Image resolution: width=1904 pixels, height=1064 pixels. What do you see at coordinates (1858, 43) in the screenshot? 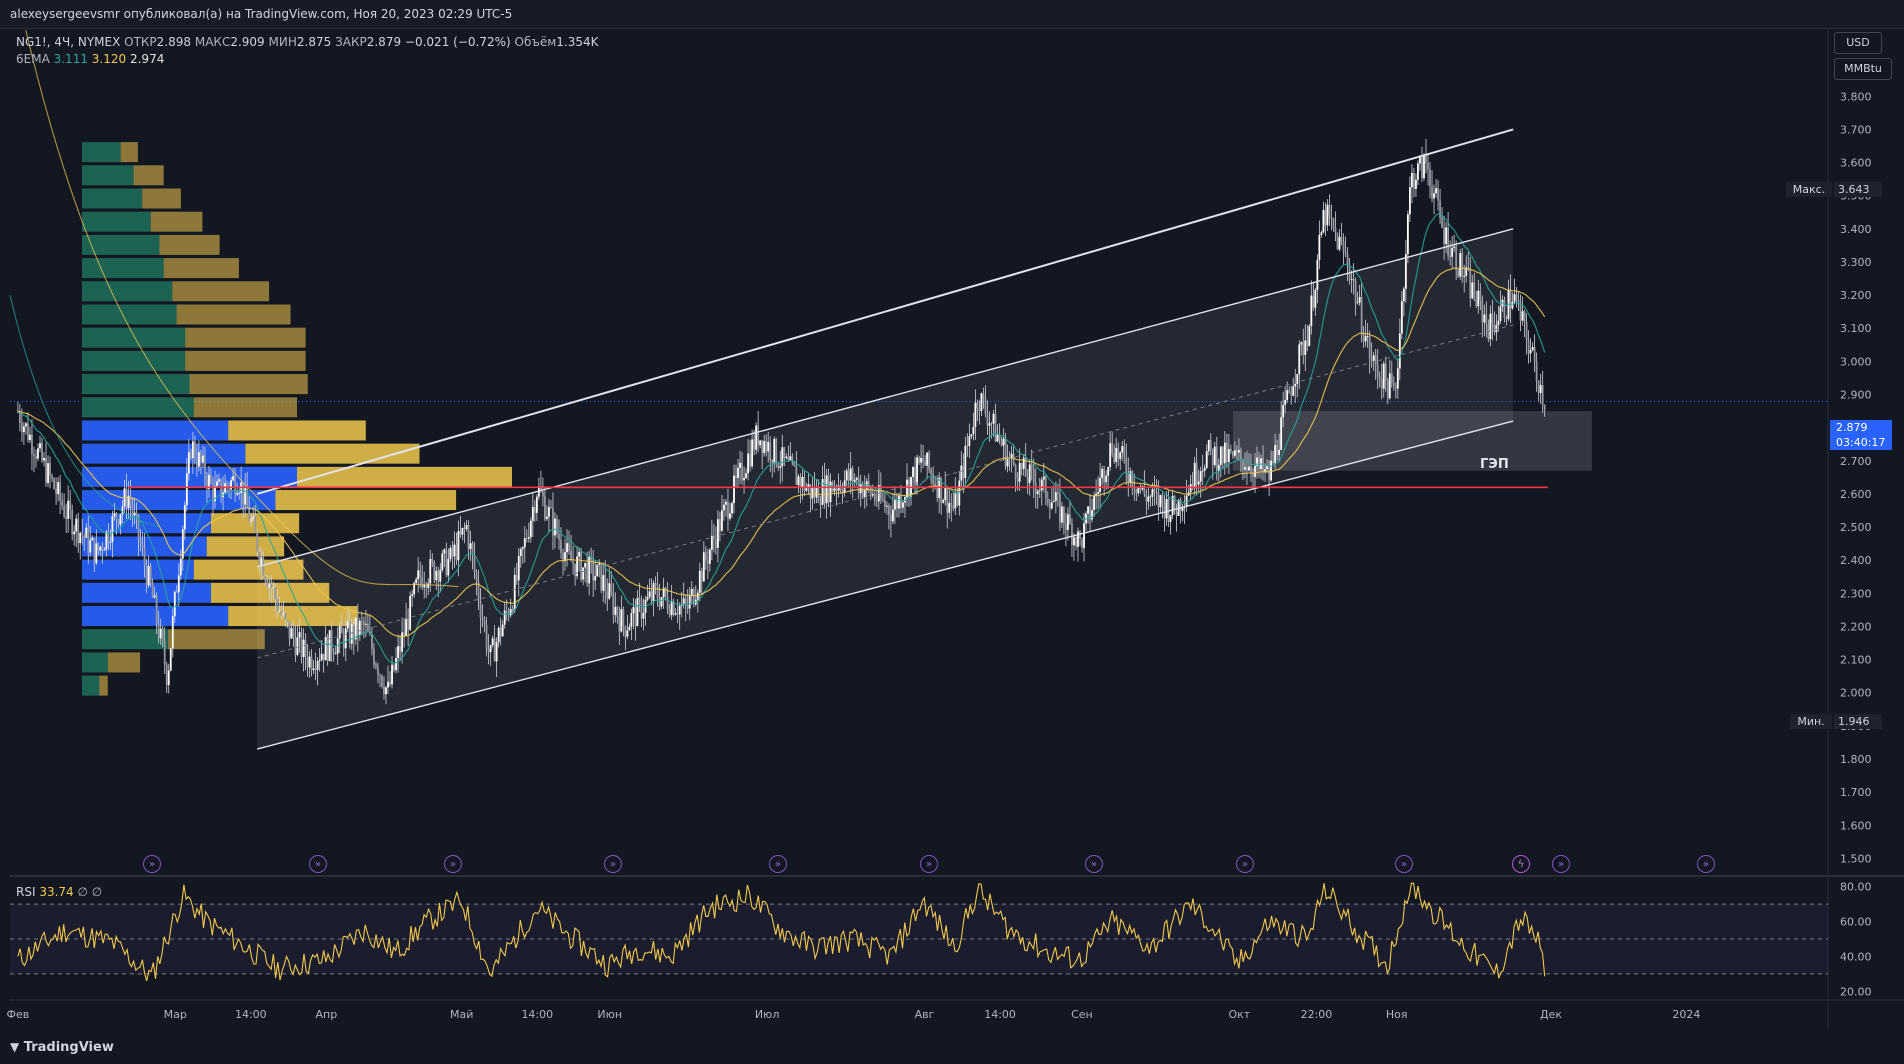
I see `currency-button: USD` at bounding box center [1858, 43].